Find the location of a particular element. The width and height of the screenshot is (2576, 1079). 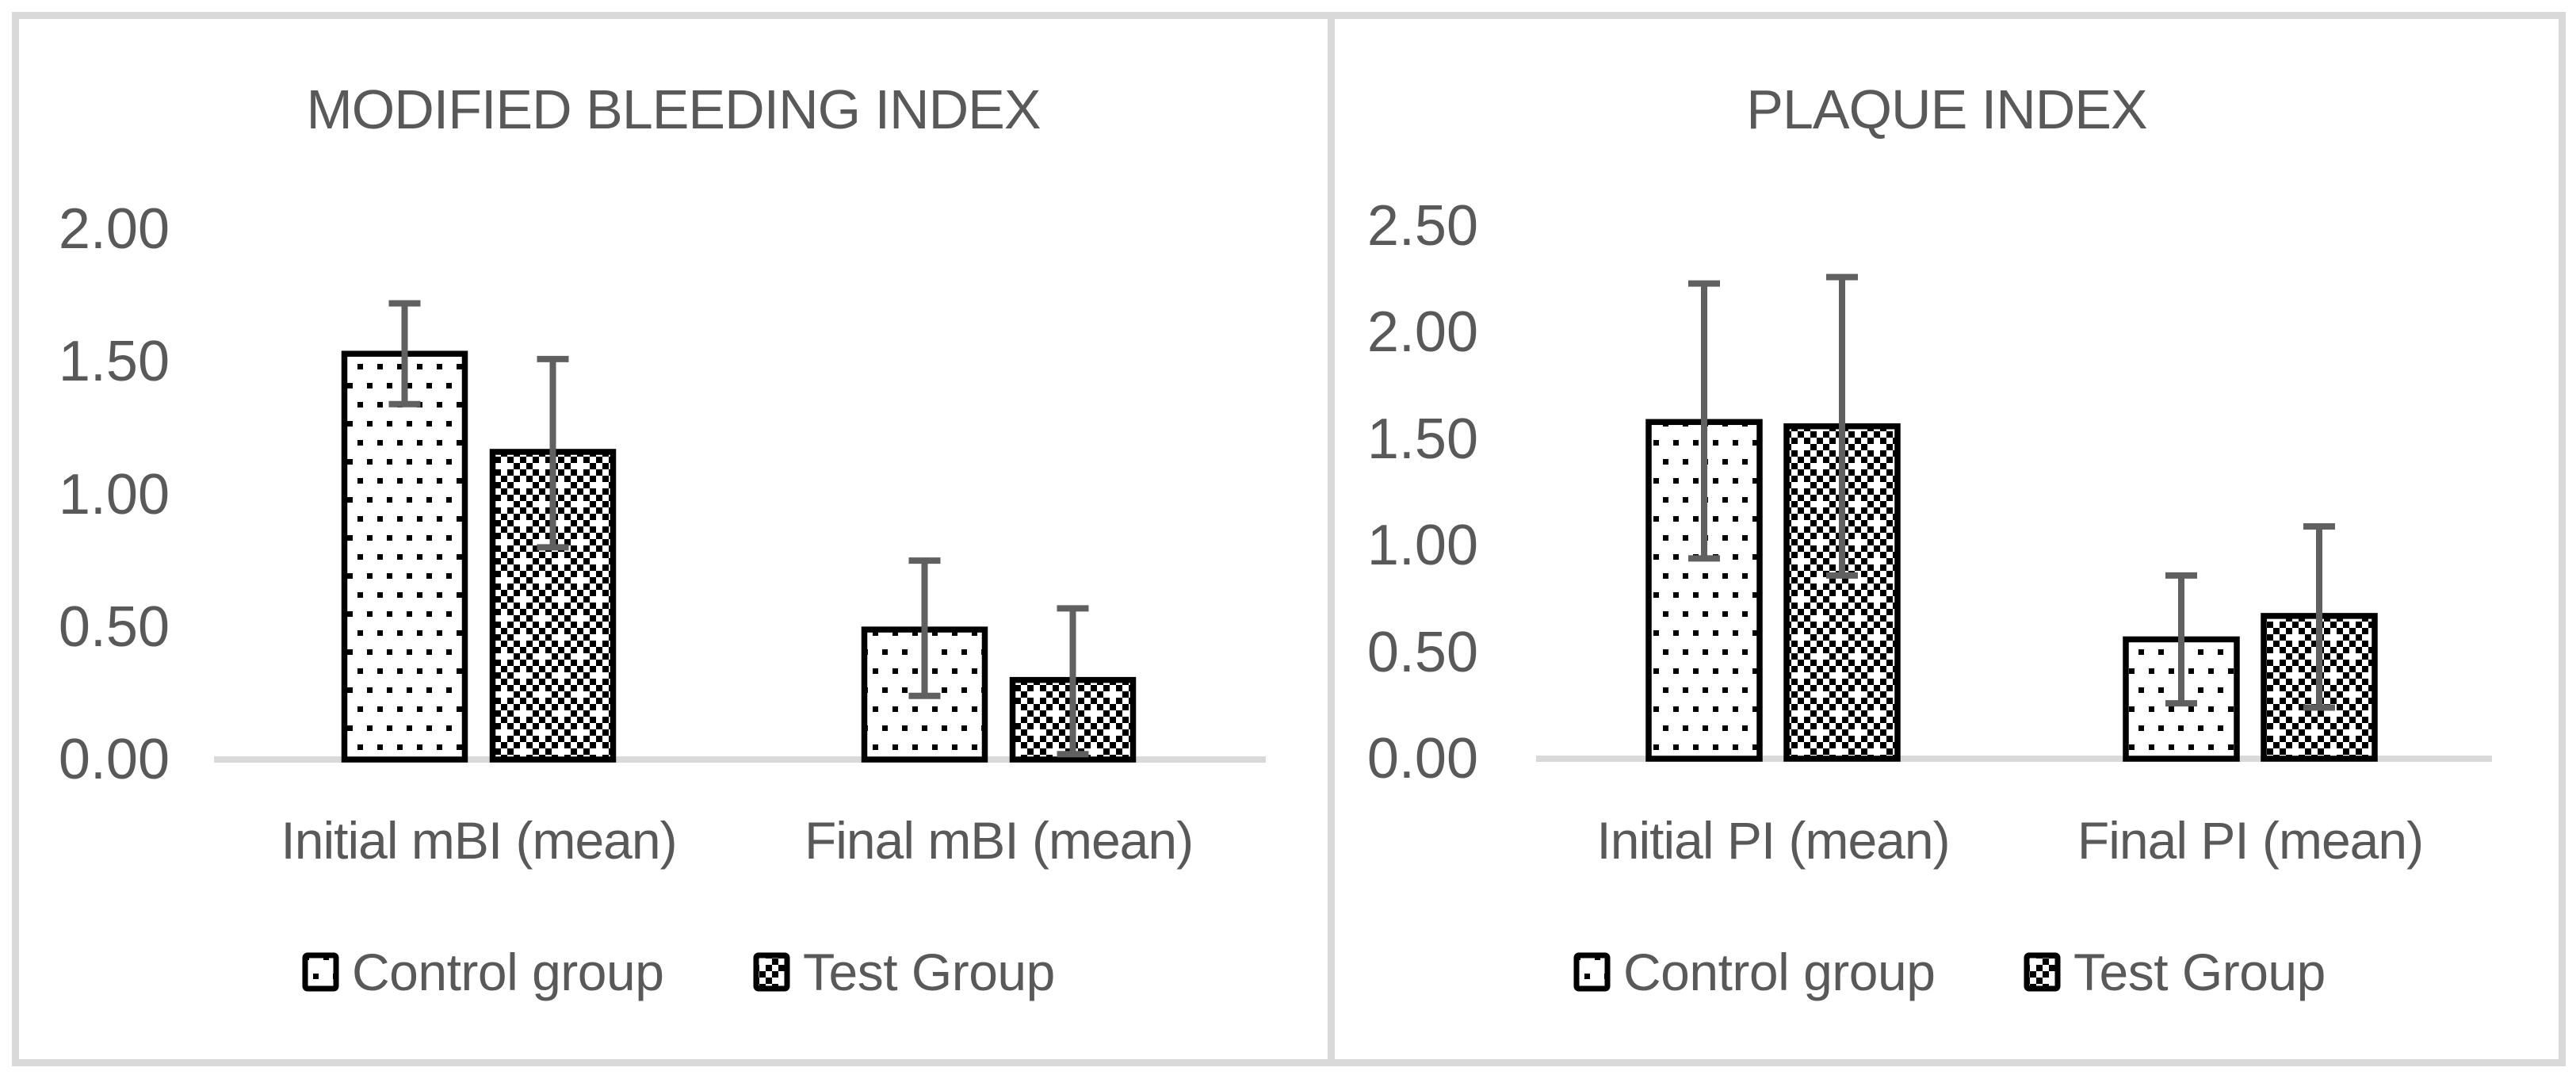

panel-divider is located at coordinates (1331, 539).